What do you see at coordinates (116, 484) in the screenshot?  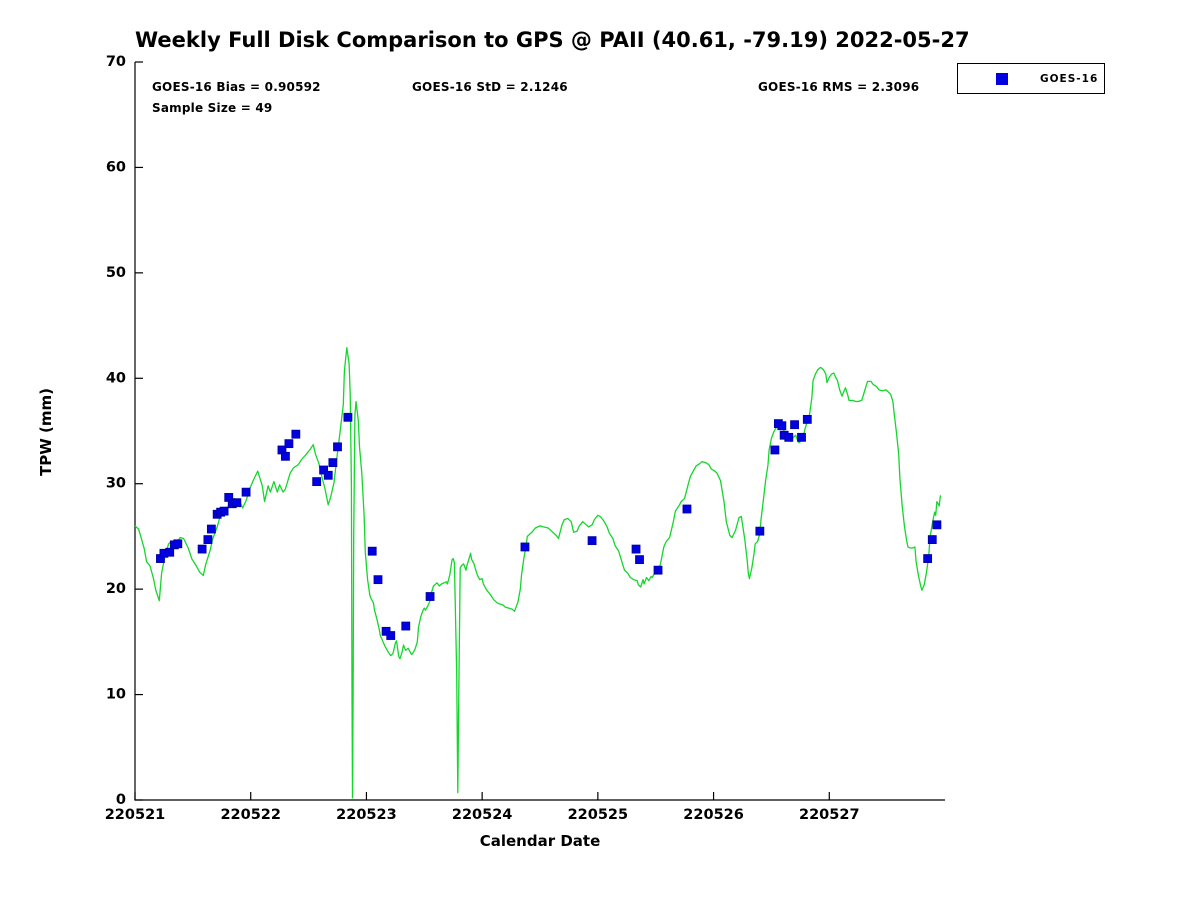 I see `y-tick-label: 30` at bounding box center [116, 484].